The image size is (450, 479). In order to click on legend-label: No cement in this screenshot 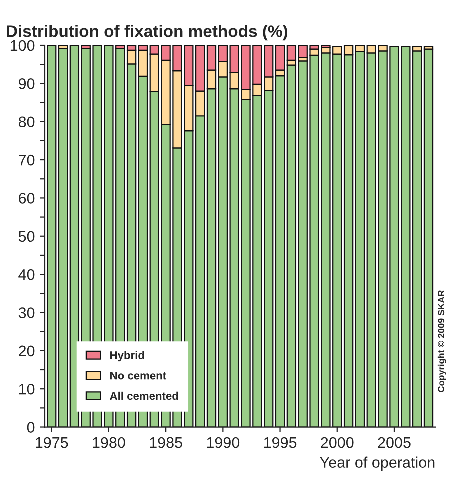, I will do `click(138, 376)`.